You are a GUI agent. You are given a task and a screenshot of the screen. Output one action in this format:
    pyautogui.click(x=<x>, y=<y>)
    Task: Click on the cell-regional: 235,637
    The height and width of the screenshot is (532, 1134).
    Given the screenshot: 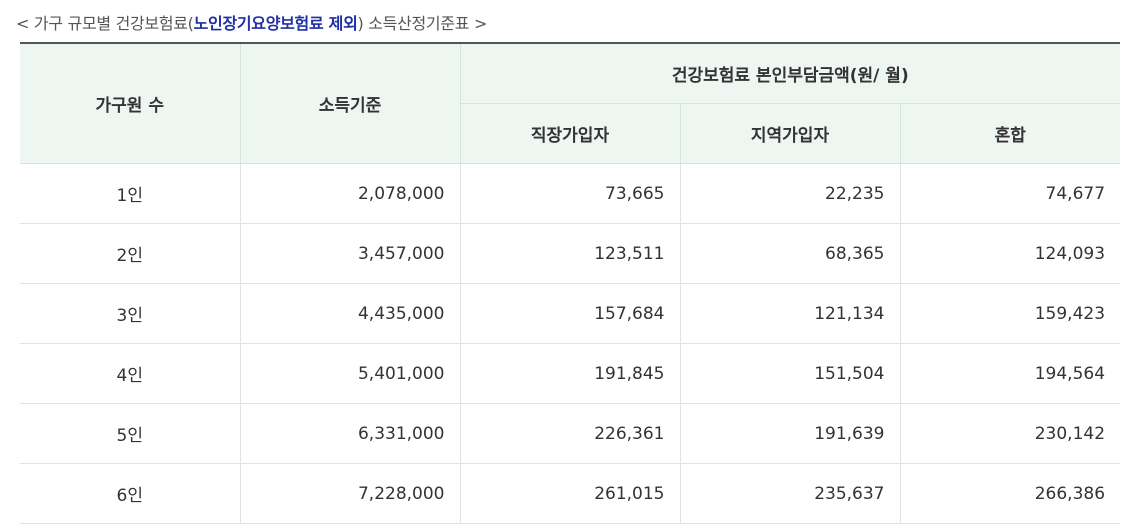 What is the action you would take?
    pyautogui.click(x=790, y=493)
    